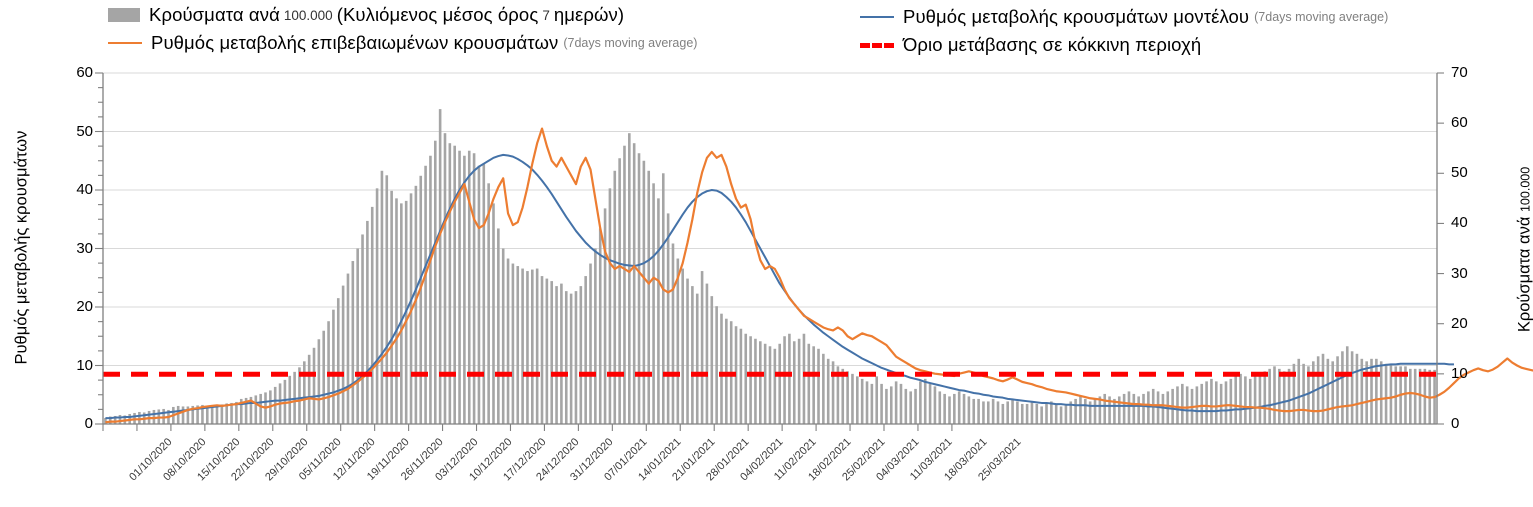  What do you see at coordinates (125, 43) in the screenshot?
I see `orange-line-swatch-icon` at bounding box center [125, 43].